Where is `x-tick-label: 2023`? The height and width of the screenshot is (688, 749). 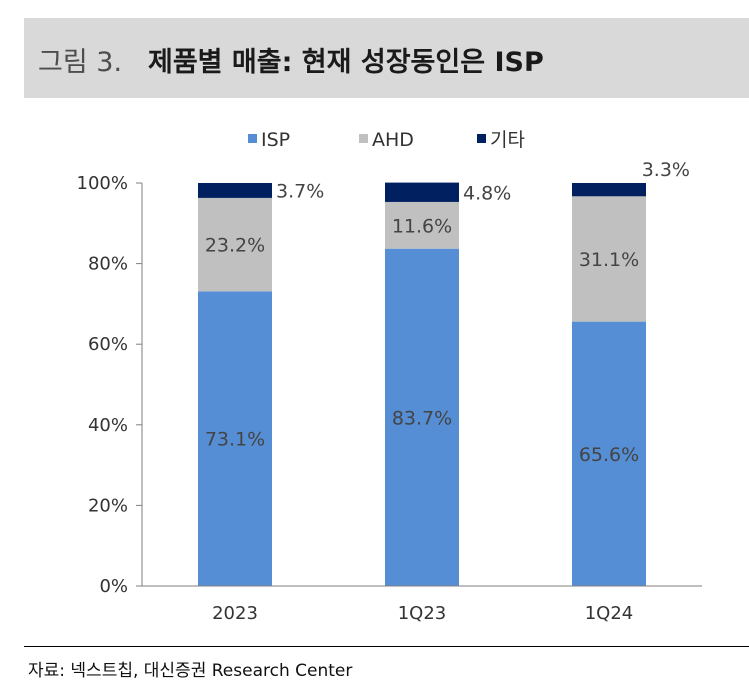
x-tick-label: 2023 is located at coordinates (235, 613).